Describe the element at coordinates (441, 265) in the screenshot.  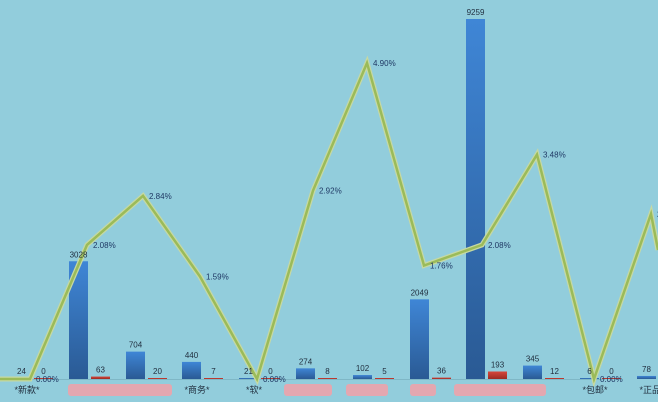
I see `line-value-label: 1.76%` at that location.